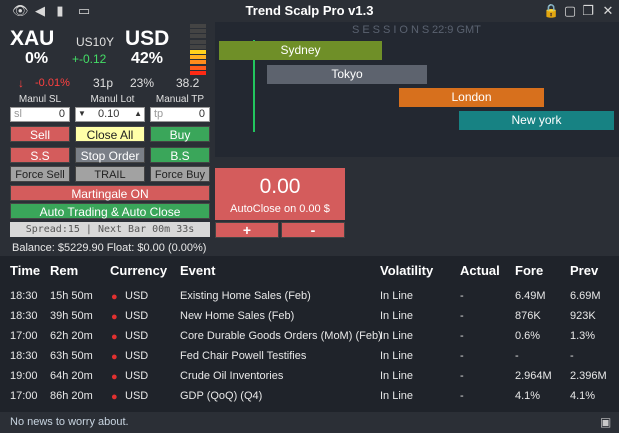 This screenshot has width=619, height=433. Describe the element at coordinates (180, 155) in the screenshot. I see `buy-stop-button: B.S` at that location.